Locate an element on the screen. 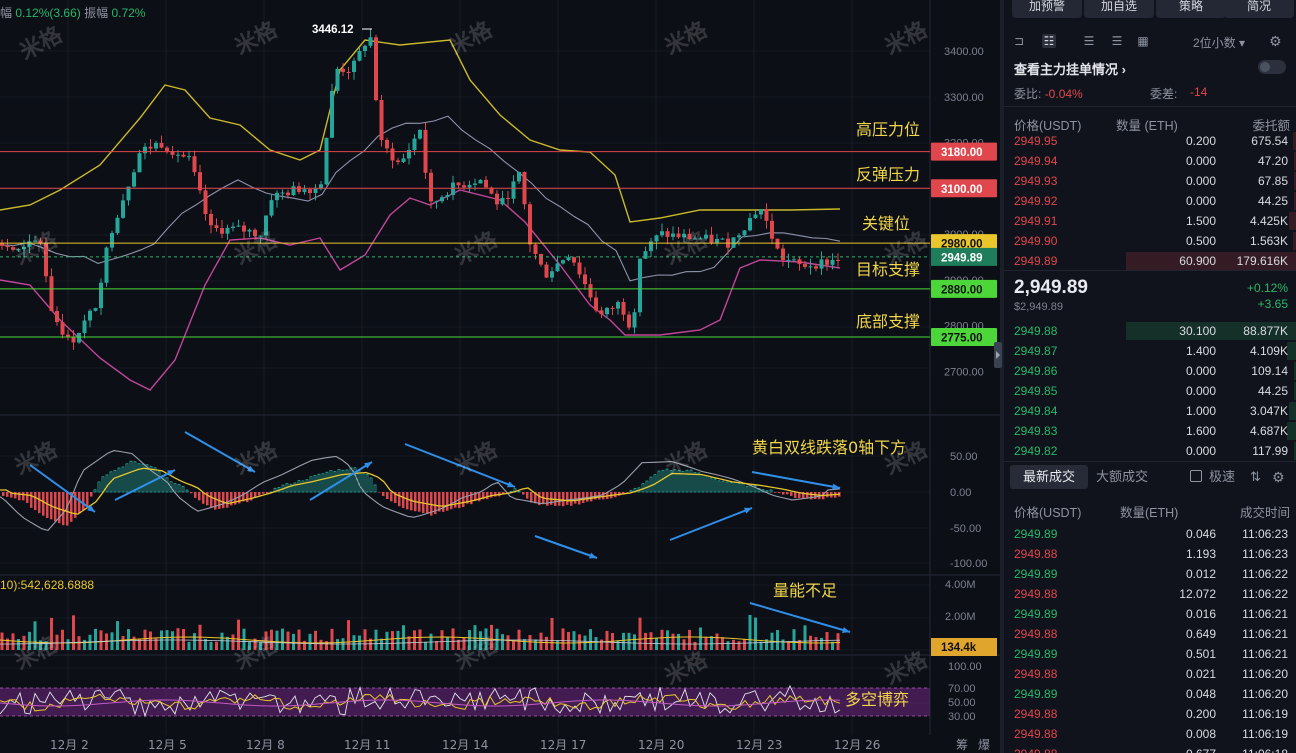 This screenshot has height=753, width=1296. orderbook-row: 2949.83 1.600 4.687K is located at coordinates (1150, 431).